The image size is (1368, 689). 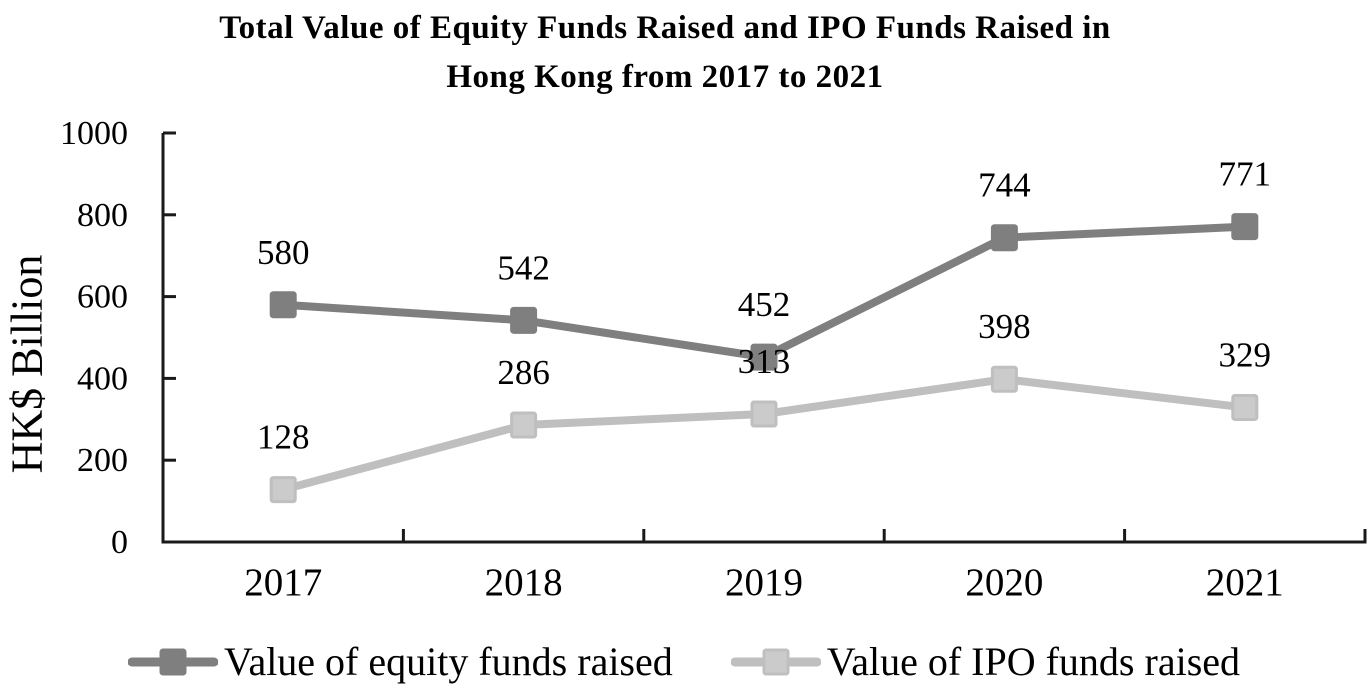 What do you see at coordinates (764, 434) in the screenshot?
I see `series-line-ipo` at bounding box center [764, 434].